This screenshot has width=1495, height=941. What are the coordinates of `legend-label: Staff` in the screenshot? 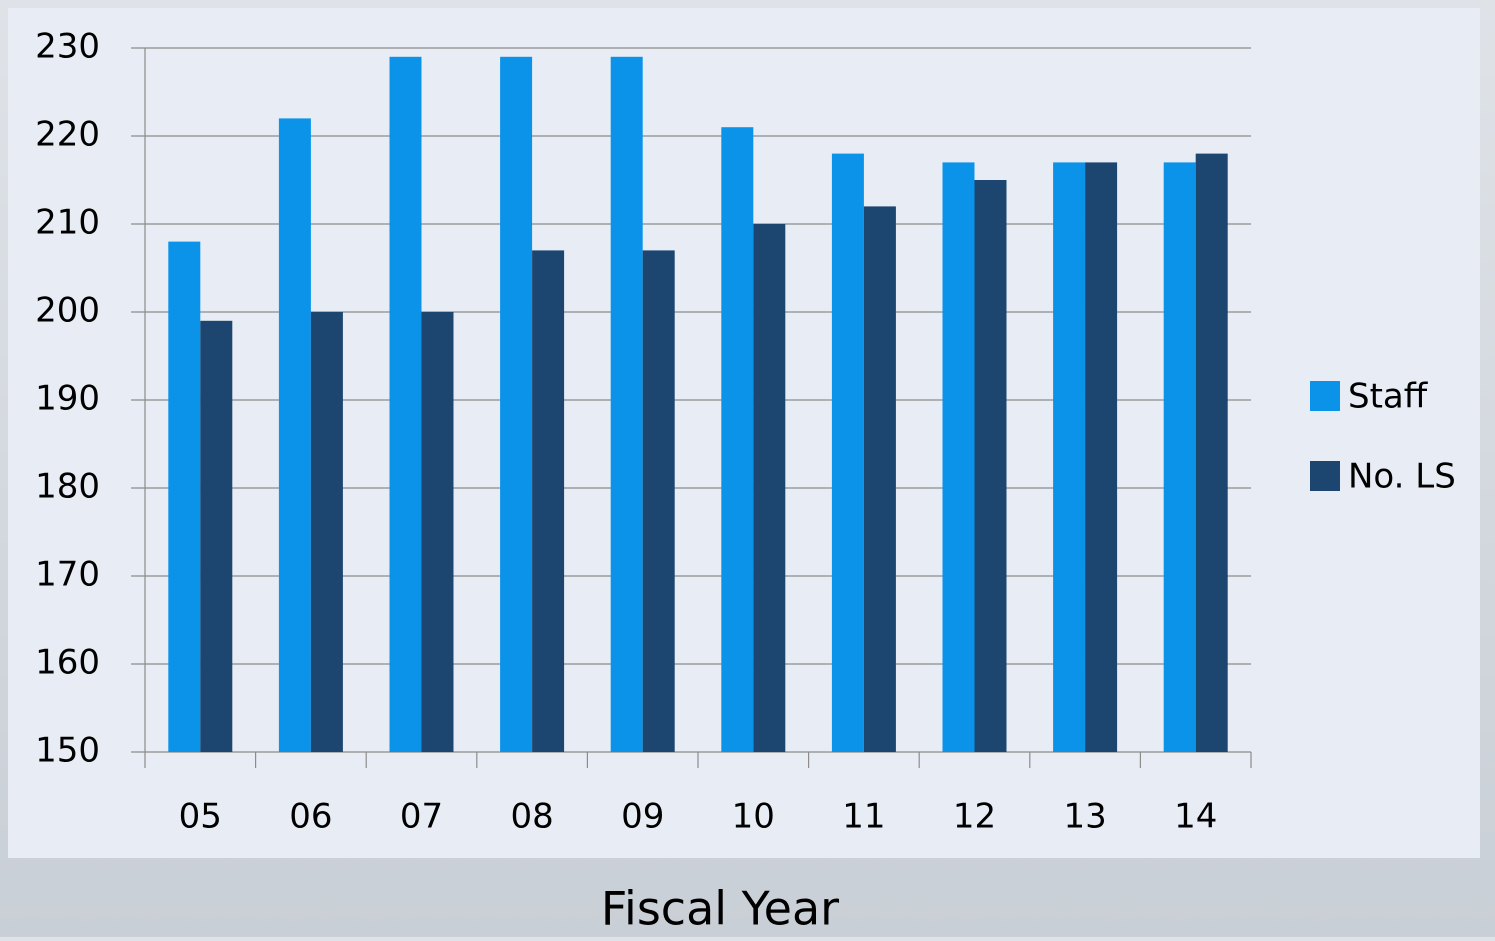 It's located at (1388, 397).